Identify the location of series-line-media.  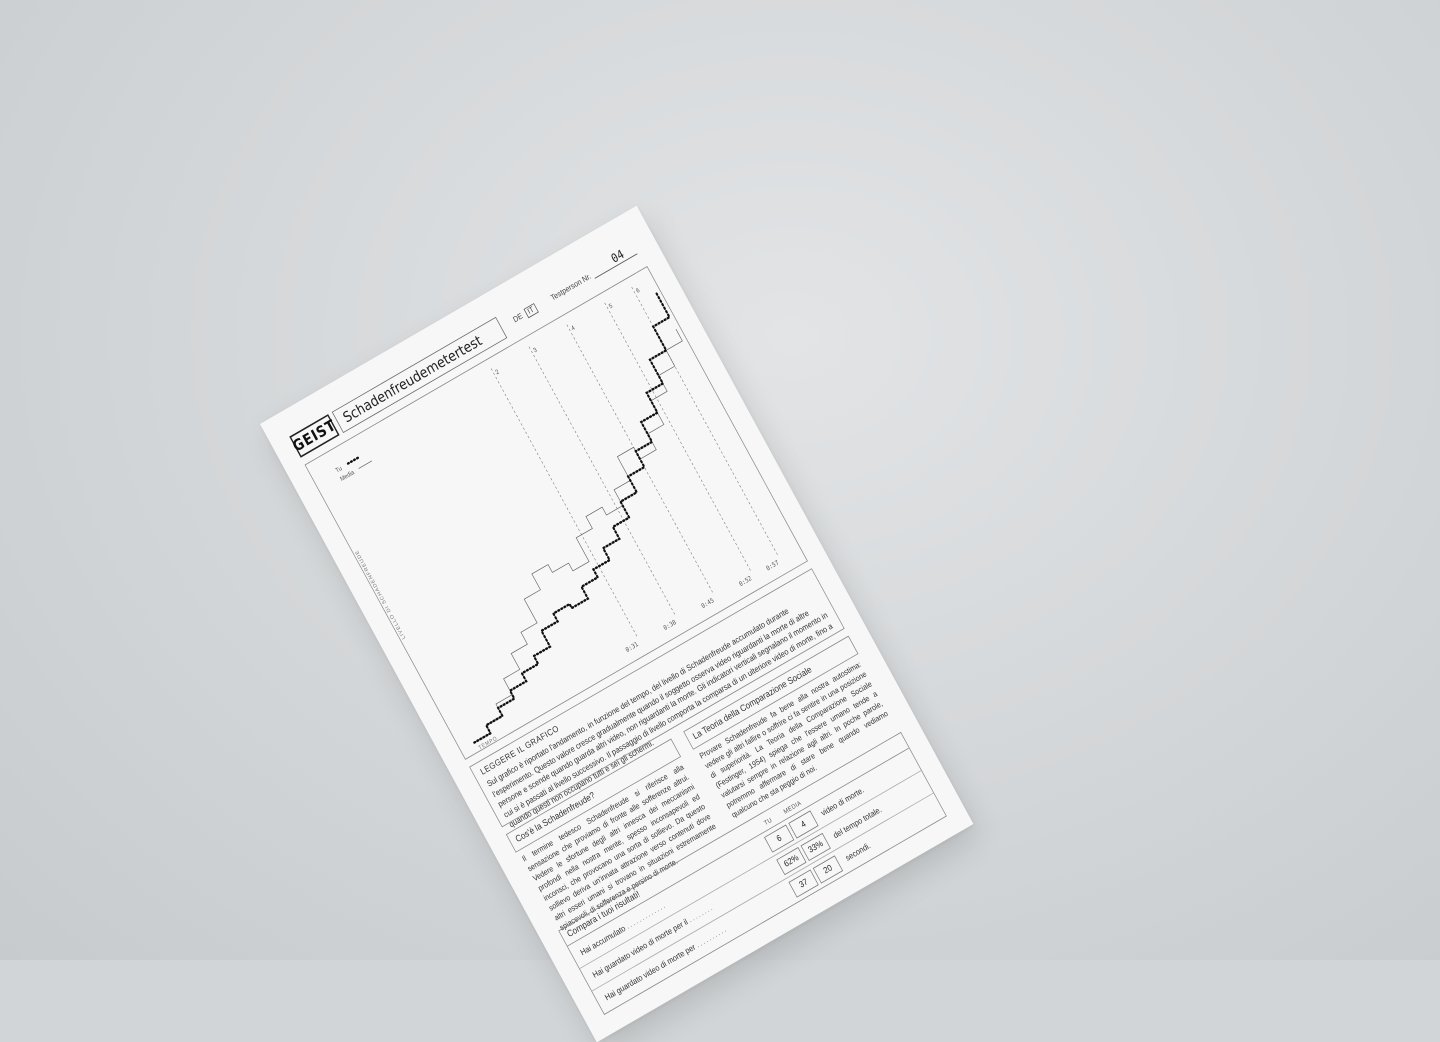
(578, 535).